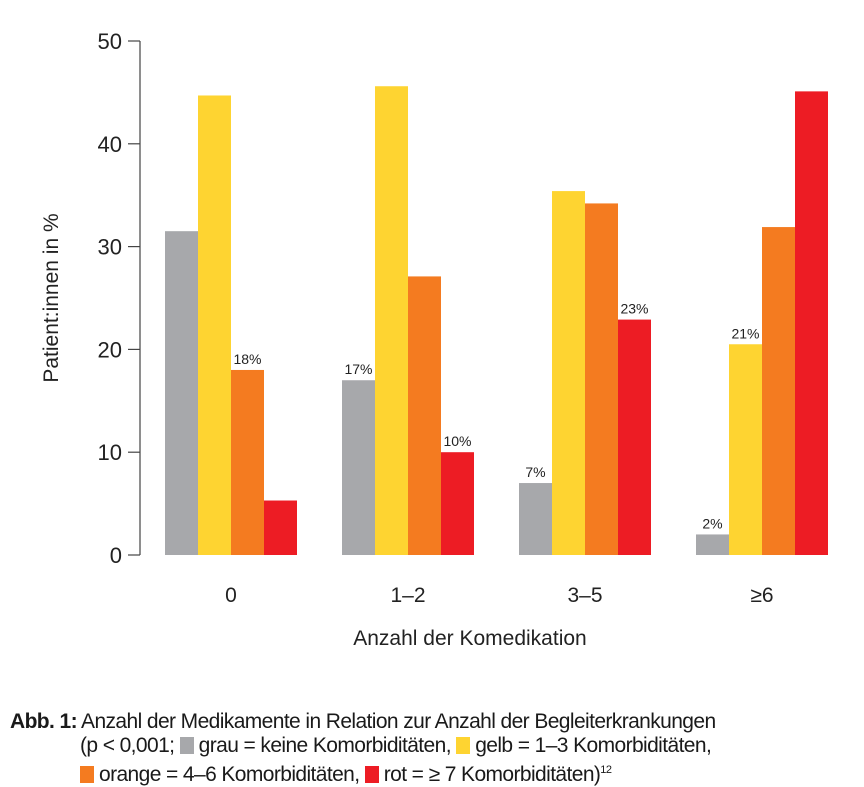 Image resolution: width=864 pixels, height=787 pixels. I want to click on x-axis-label: Anzahl der Komedikation, so click(469, 638).